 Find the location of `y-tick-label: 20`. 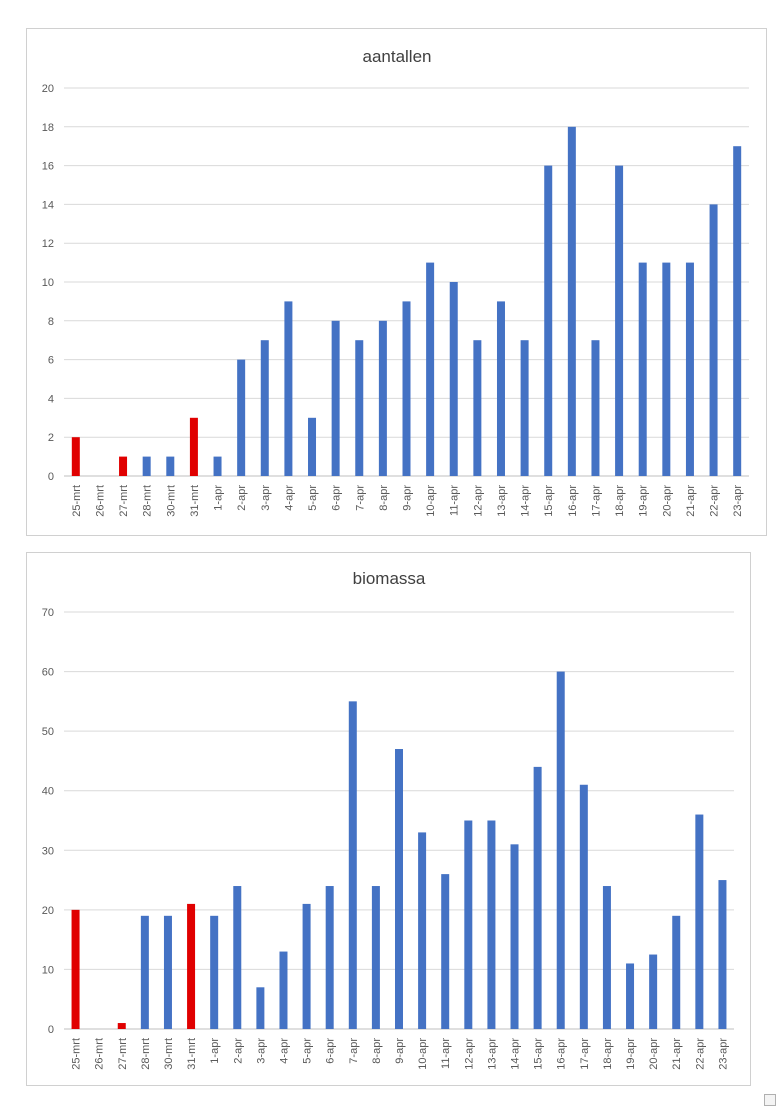

y-tick-label: 20 is located at coordinates (48, 911).